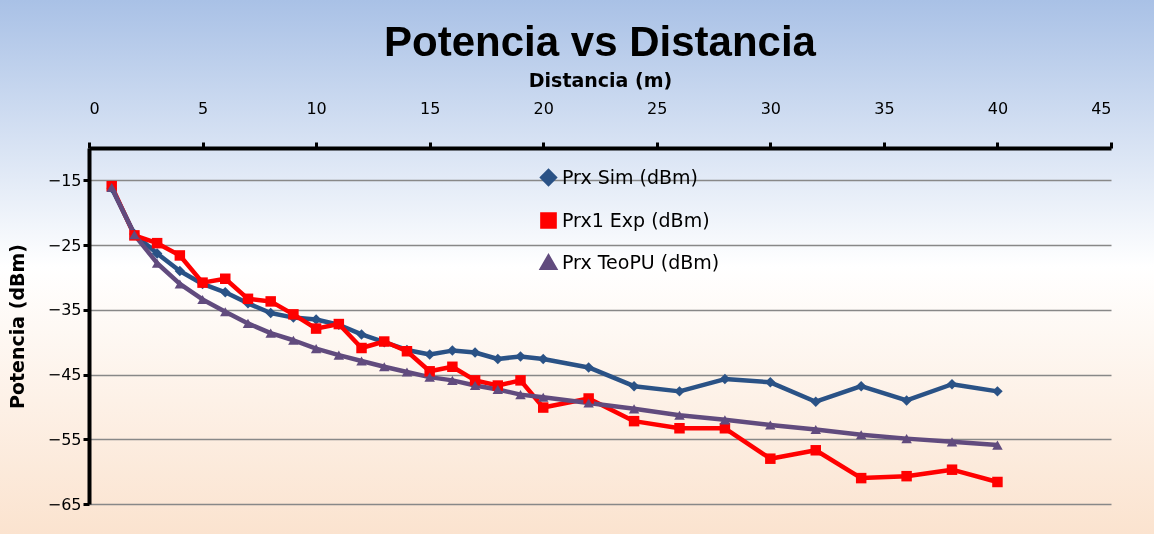 The image size is (1154, 534). What do you see at coordinates (64, 375) in the screenshot?
I see `y-tick-label: −45` at bounding box center [64, 375].